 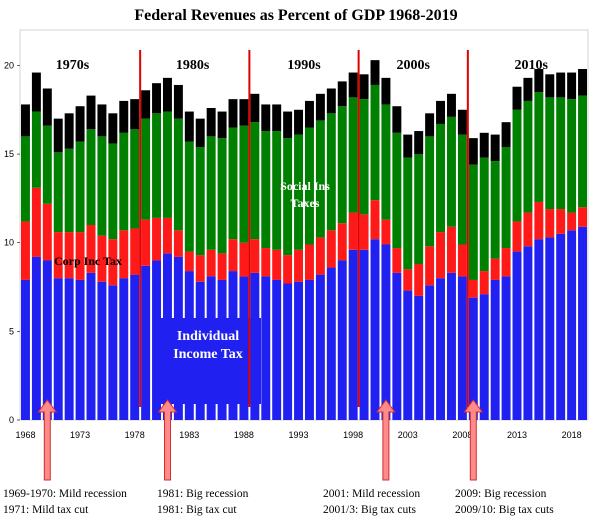 I want to click on x-tick-label: 1973, so click(x=80, y=435).